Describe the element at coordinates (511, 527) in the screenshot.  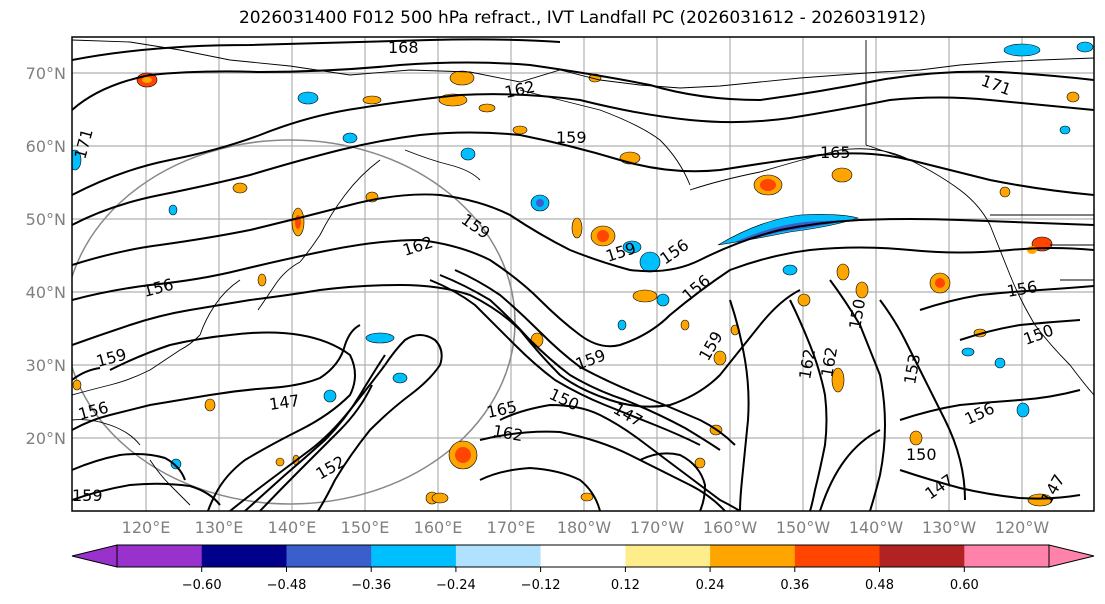
I see `lon-label: 170°E` at that location.